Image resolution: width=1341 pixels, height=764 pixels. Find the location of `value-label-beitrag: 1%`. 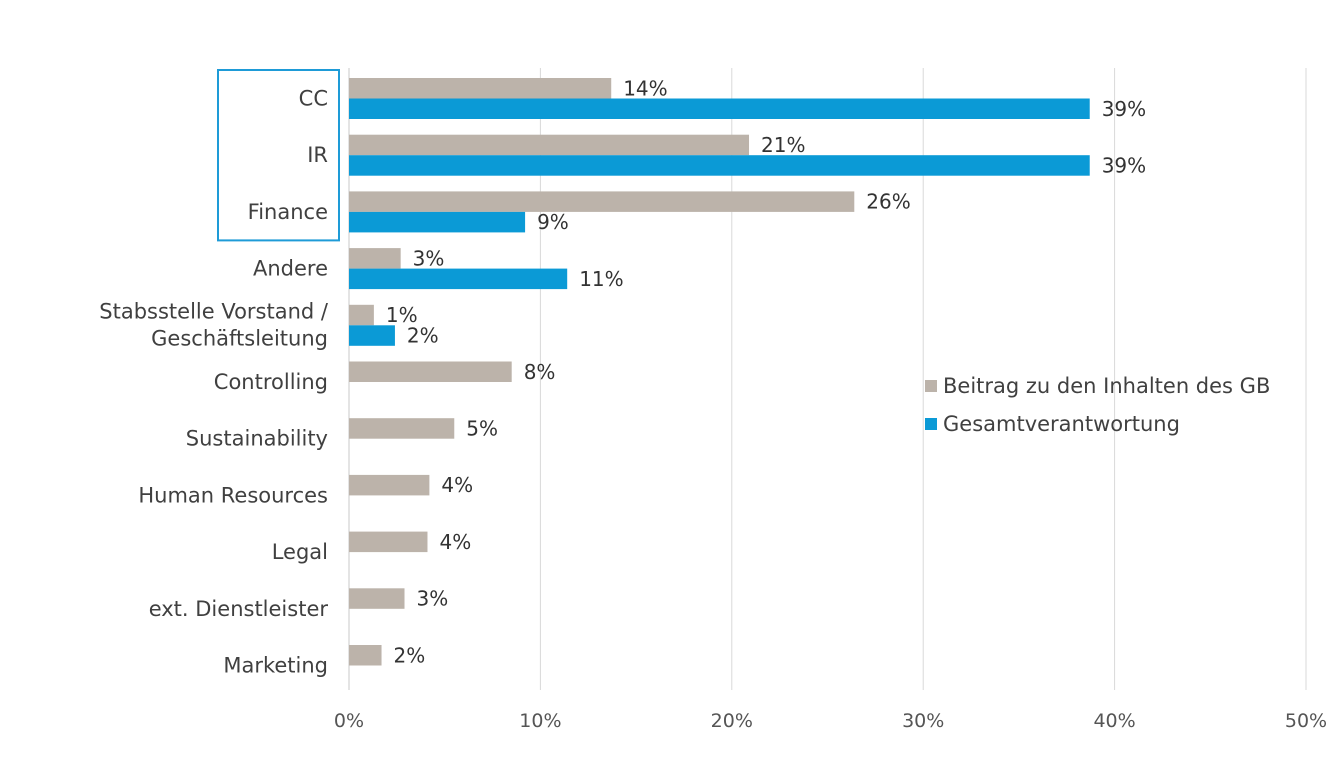

value-label-beitrag: 1% is located at coordinates (402, 315).